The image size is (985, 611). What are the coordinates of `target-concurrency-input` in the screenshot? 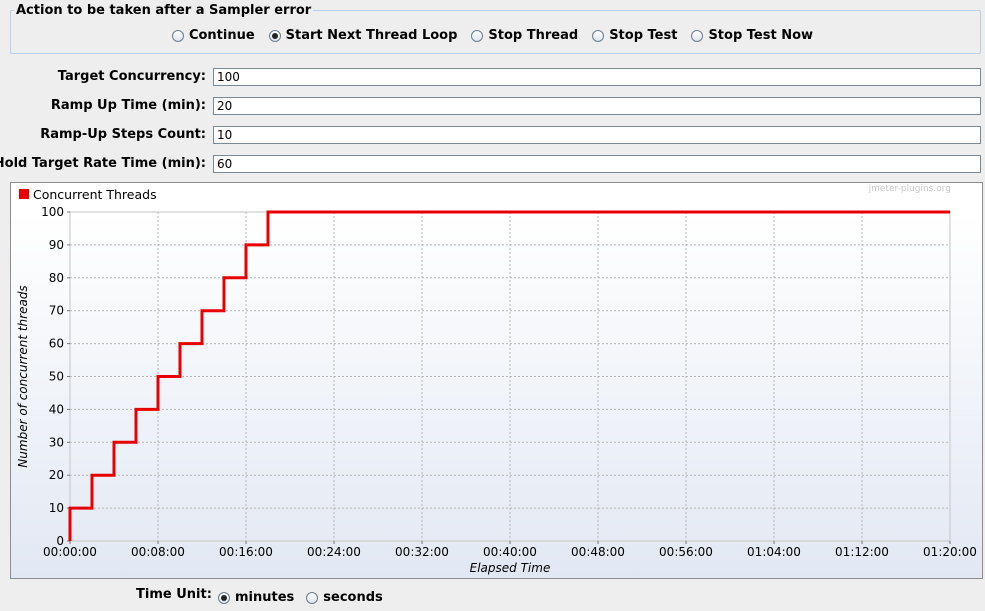 It's located at (597, 77).